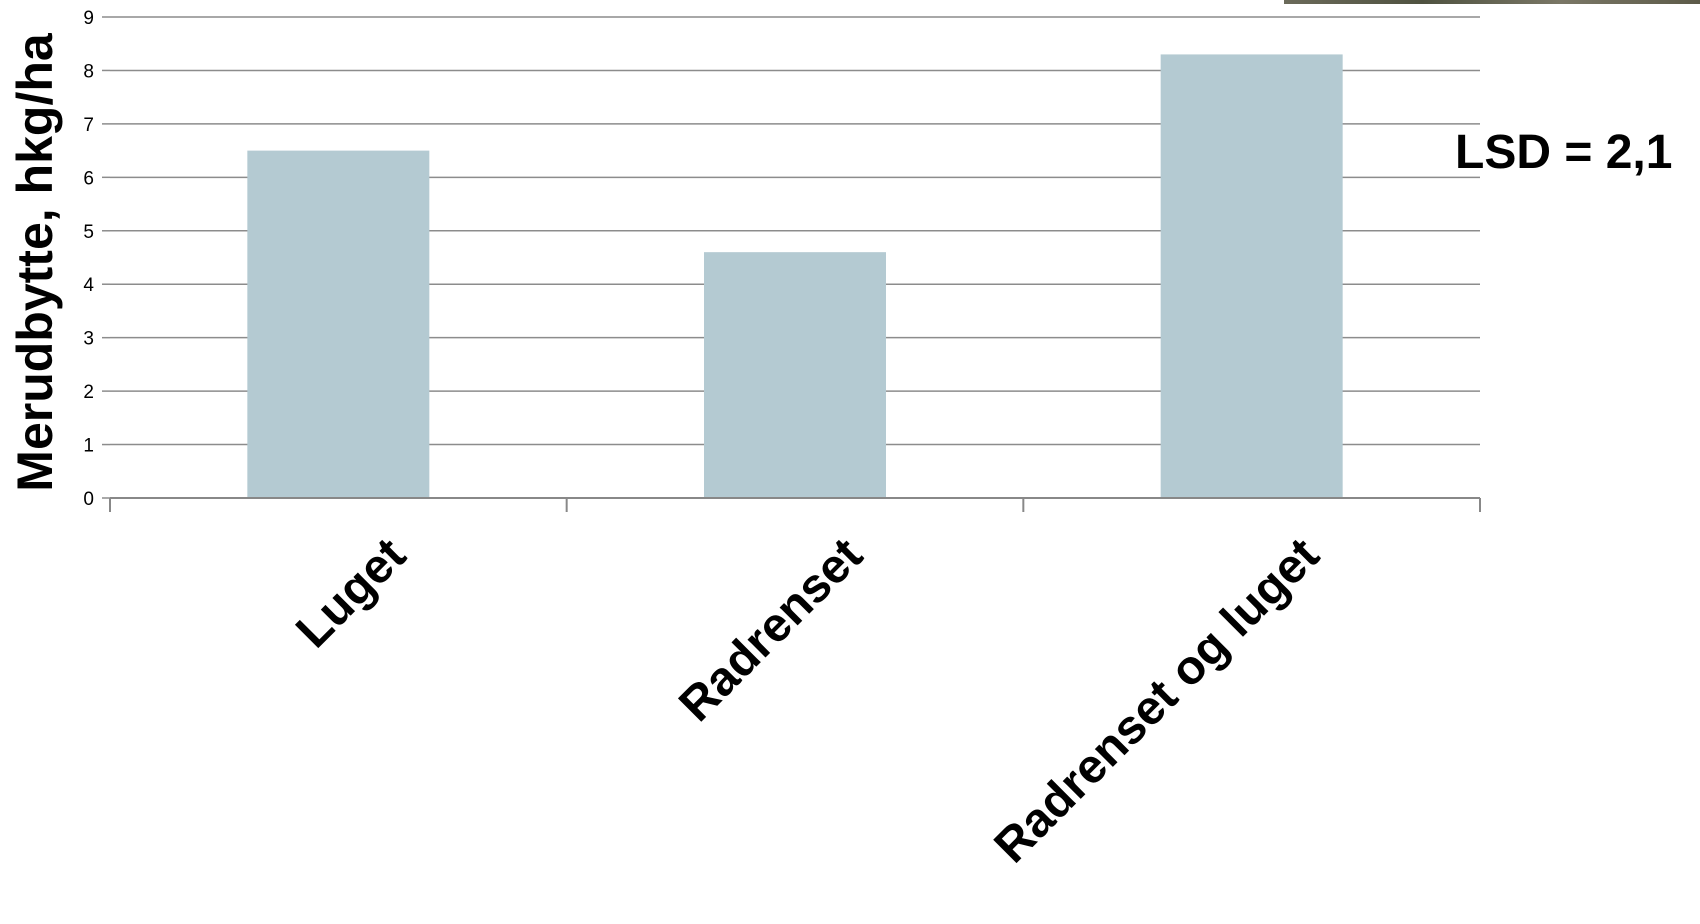  What do you see at coordinates (88, 18) in the screenshot?
I see `y-tick-label-9: 9` at bounding box center [88, 18].